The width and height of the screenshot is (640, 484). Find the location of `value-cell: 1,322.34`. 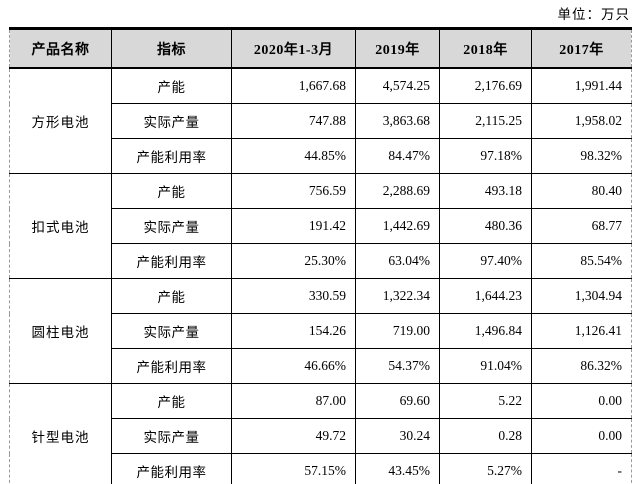

value-cell: 1,322.34 is located at coordinates (397, 296).